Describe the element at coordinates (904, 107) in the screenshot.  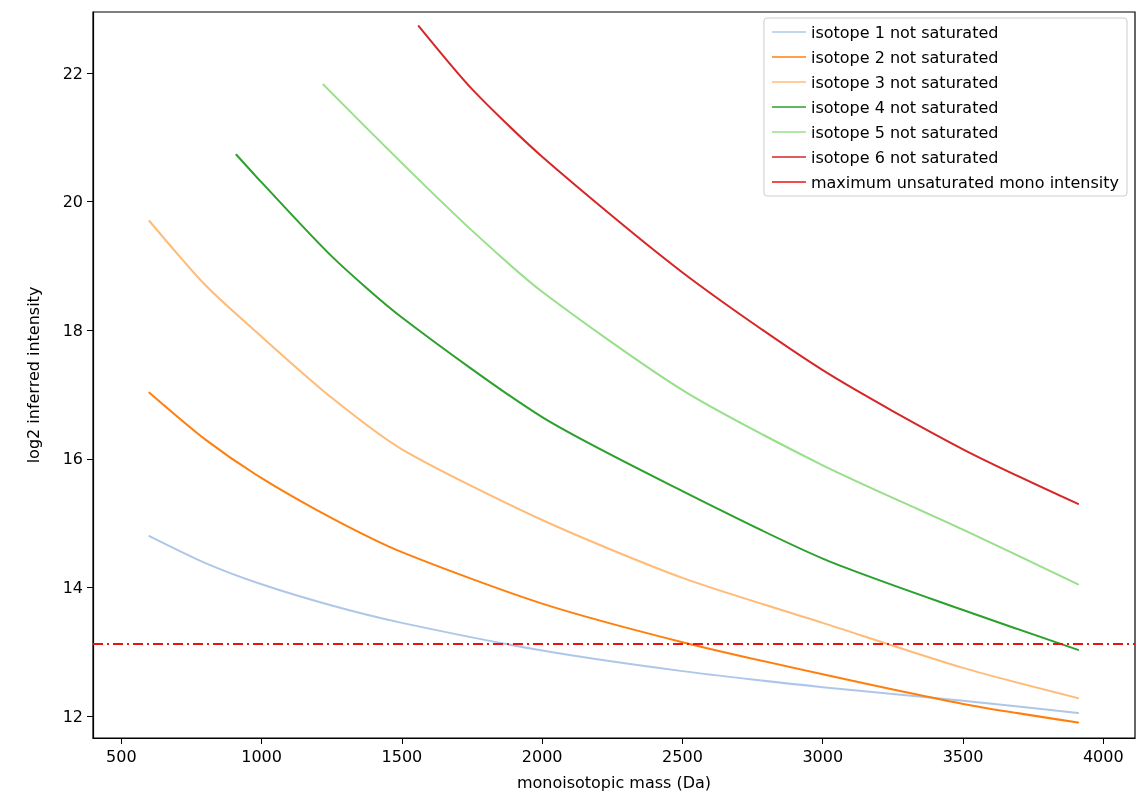
I see `legend-label: isotope 4 not saturated` at that location.